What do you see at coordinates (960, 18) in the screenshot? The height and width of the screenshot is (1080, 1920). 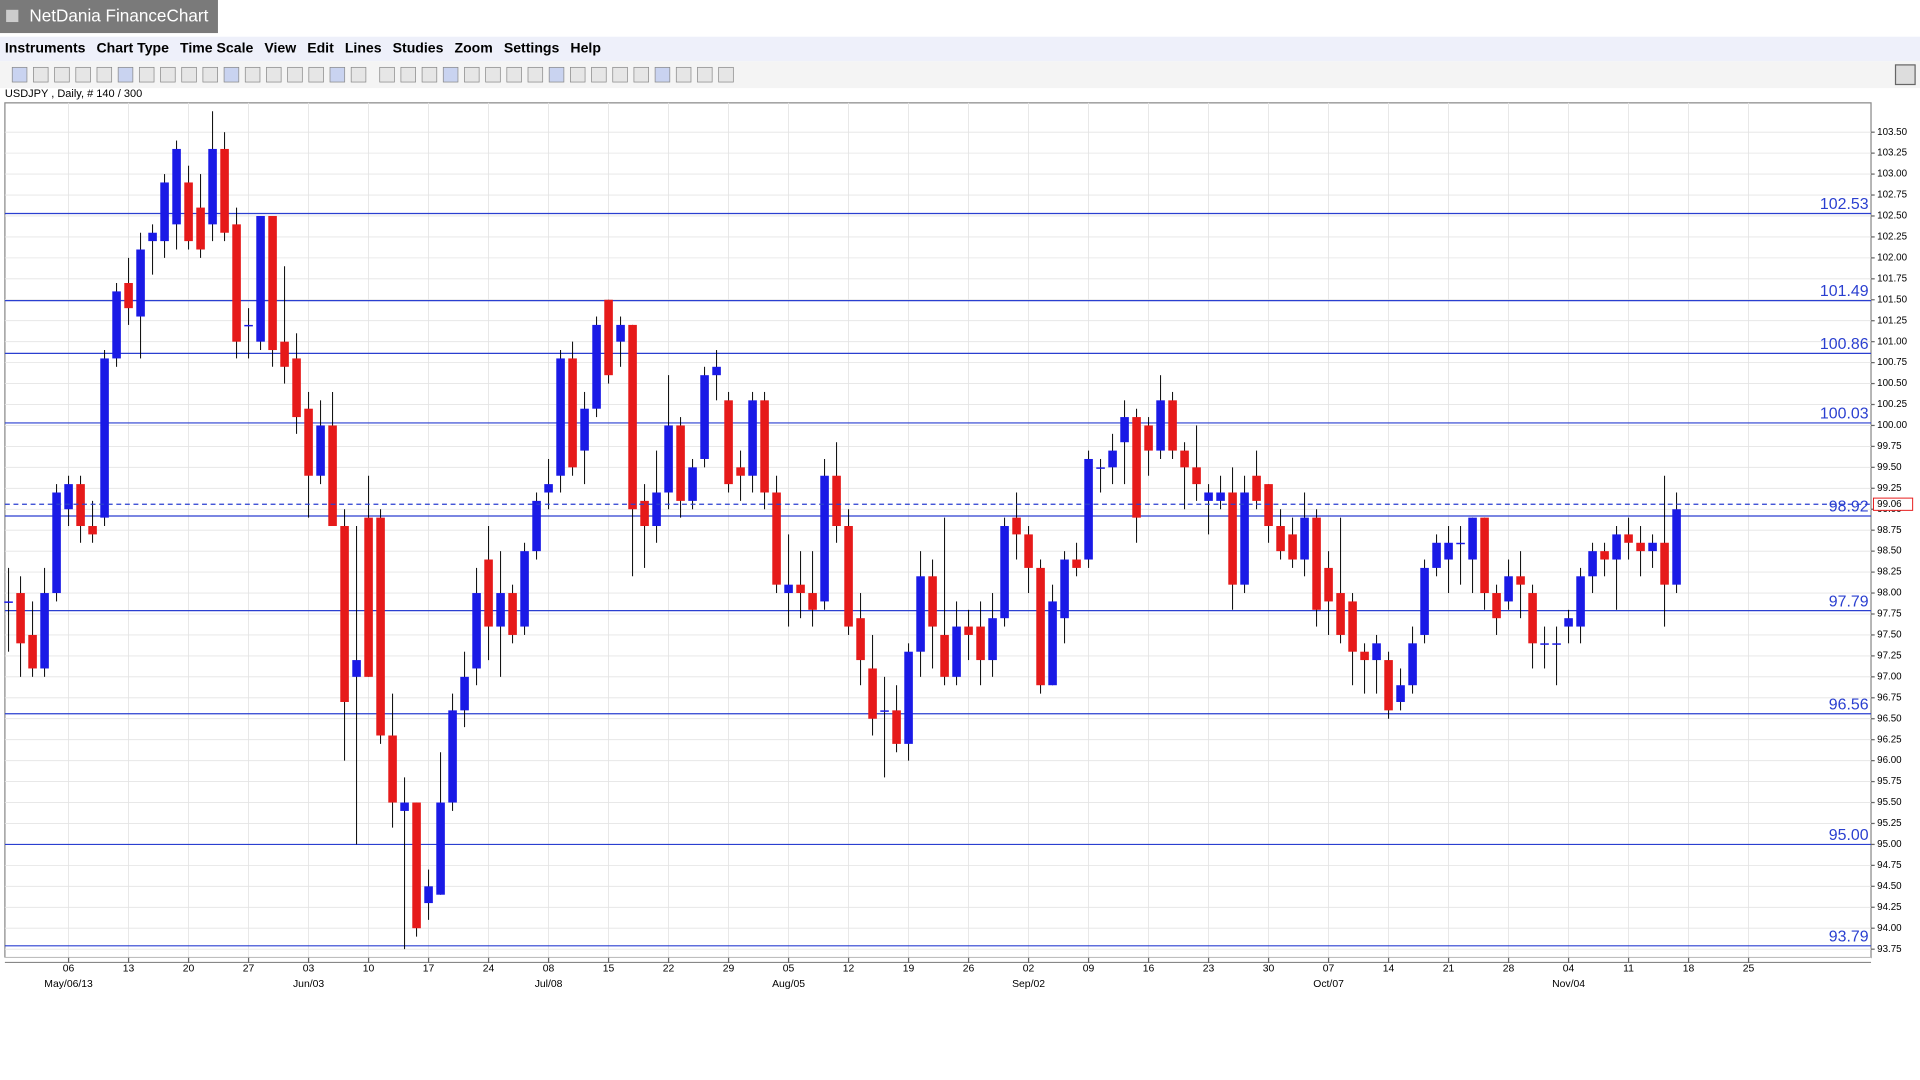 I see `title-area` at bounding box center [960, 18].